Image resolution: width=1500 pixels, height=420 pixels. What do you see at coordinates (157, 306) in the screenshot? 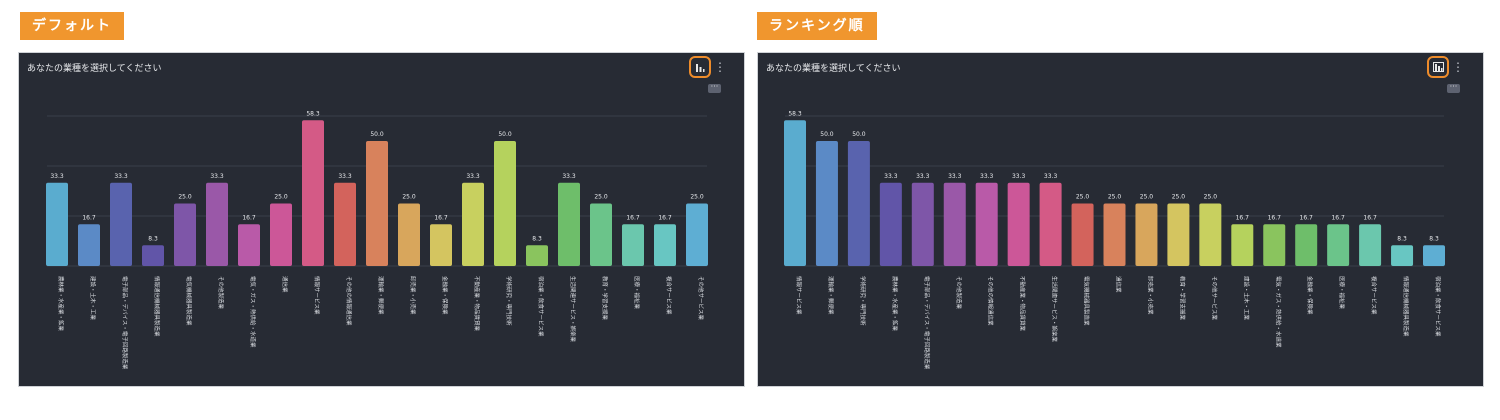
I see `category-label: 情報通信機械器具製造業` at bounding box center [157, 306].